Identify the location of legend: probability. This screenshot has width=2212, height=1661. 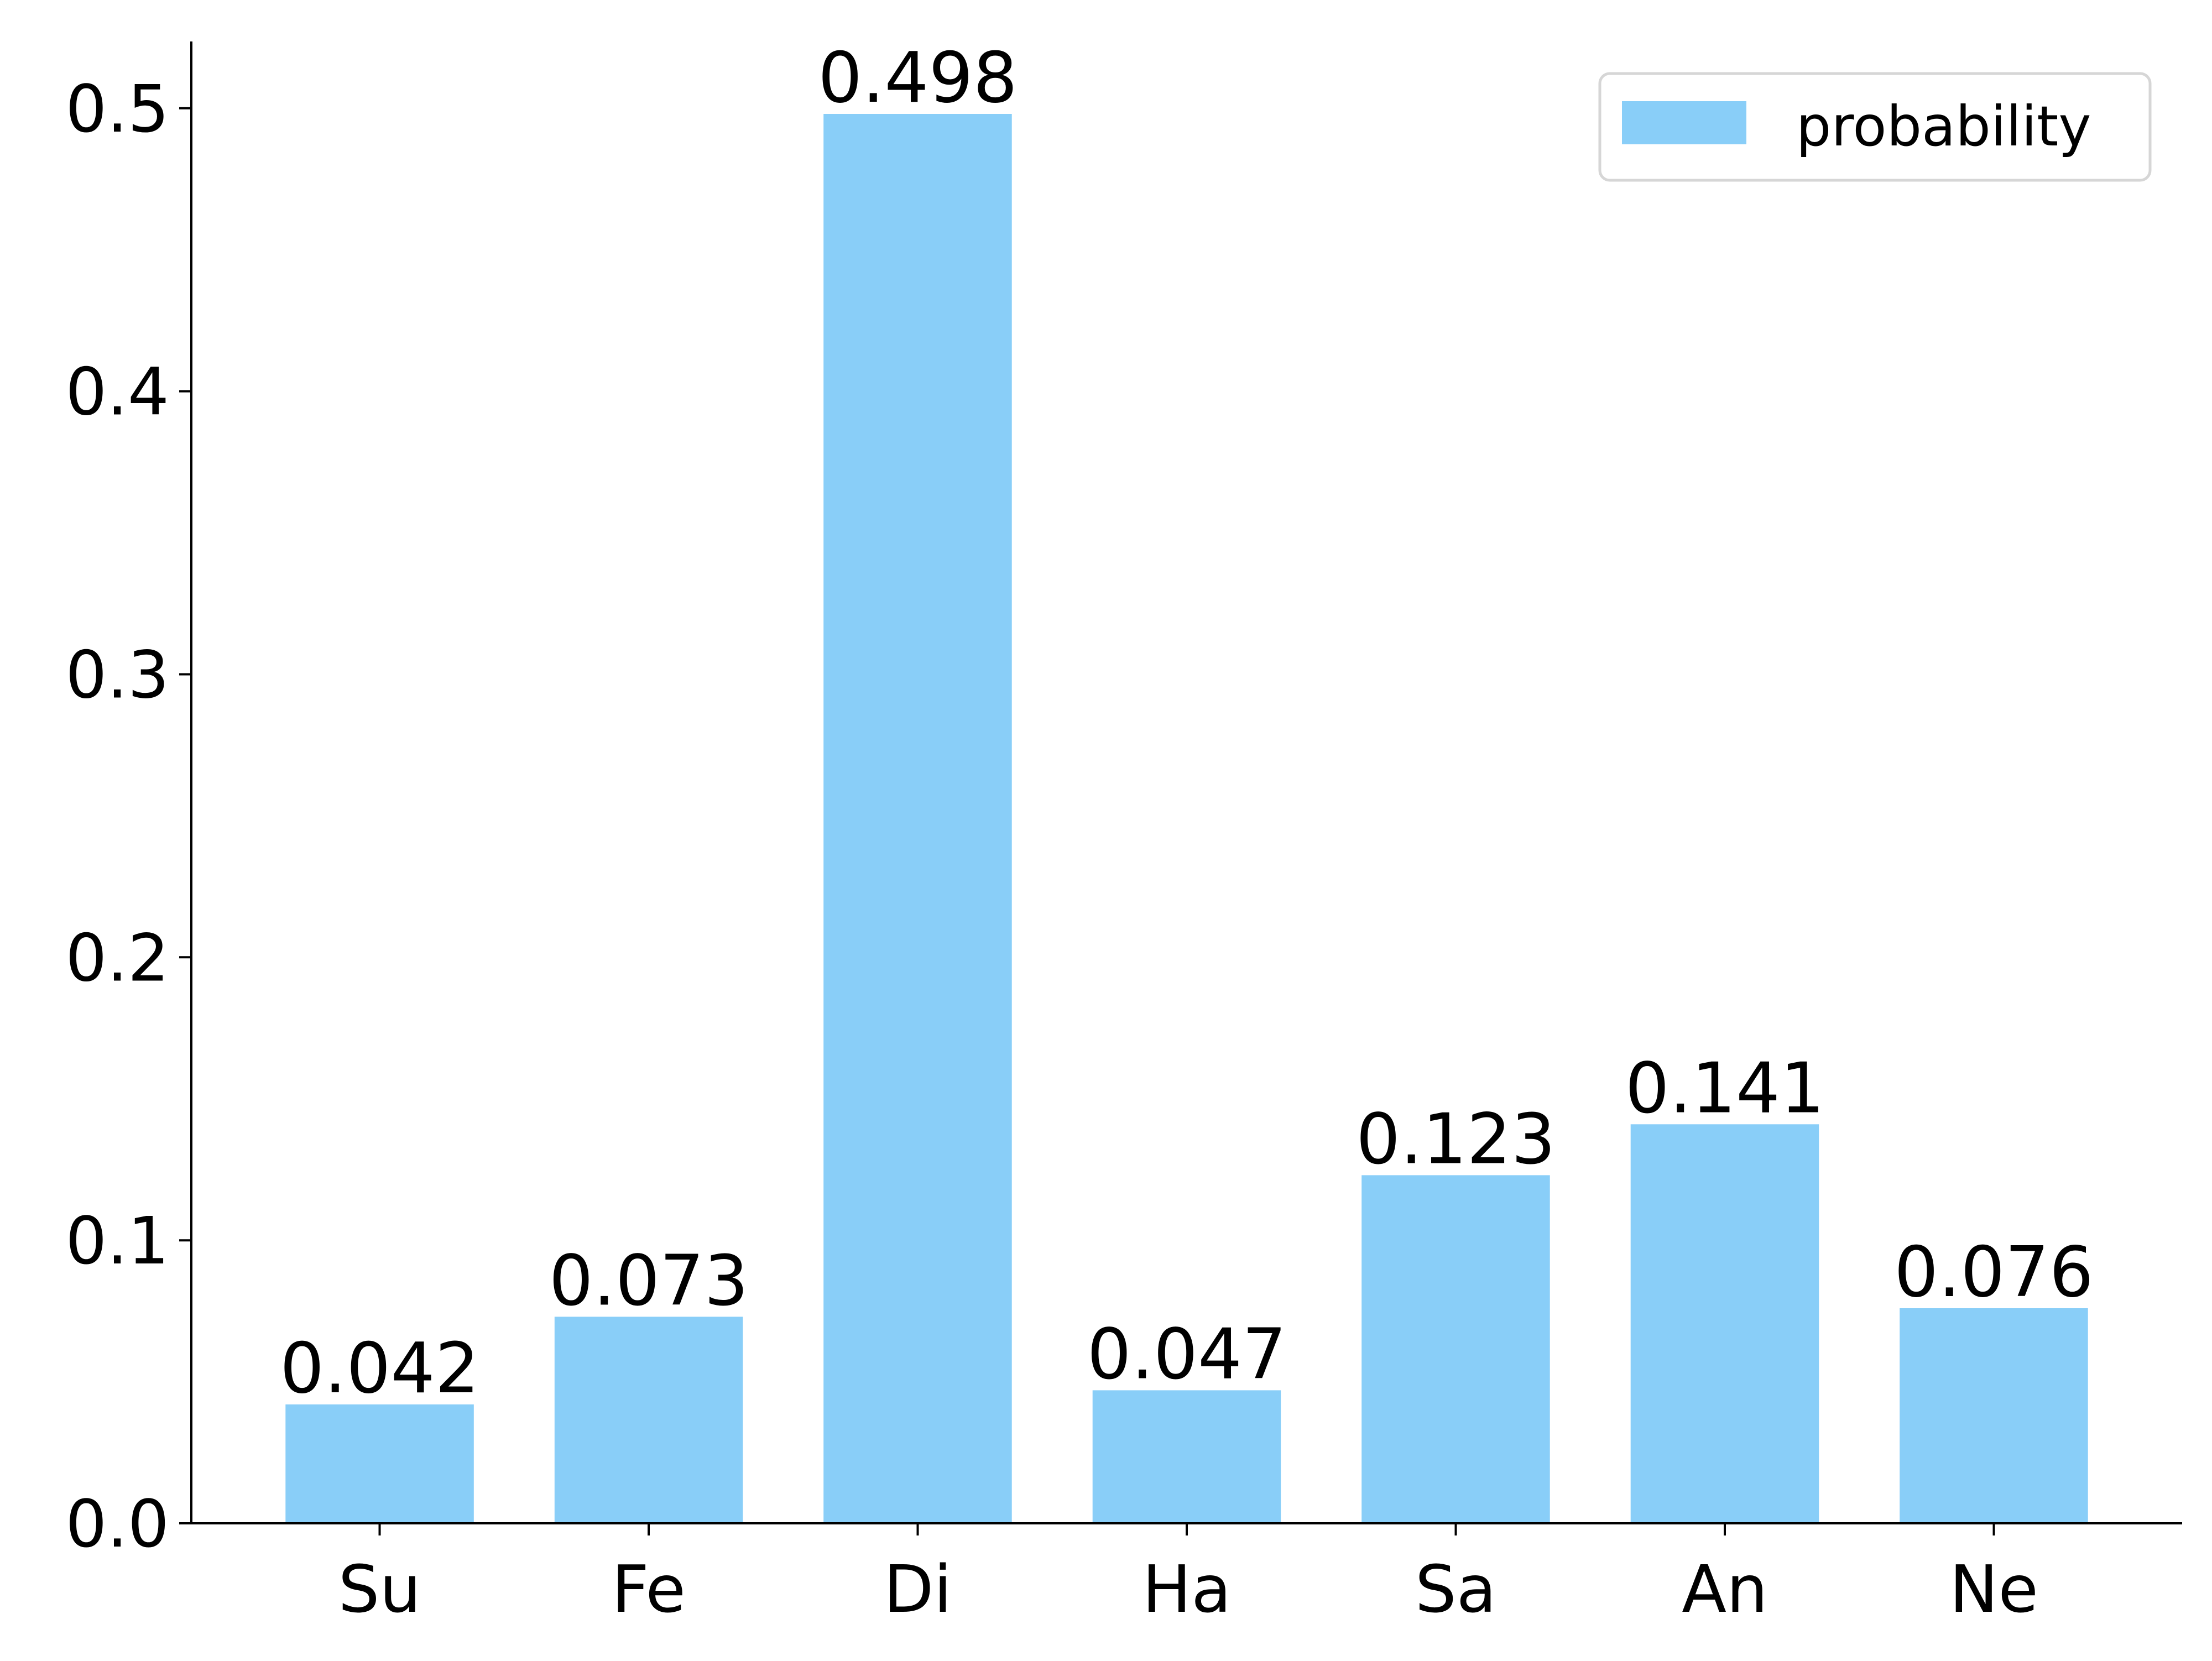
(1875, 127).